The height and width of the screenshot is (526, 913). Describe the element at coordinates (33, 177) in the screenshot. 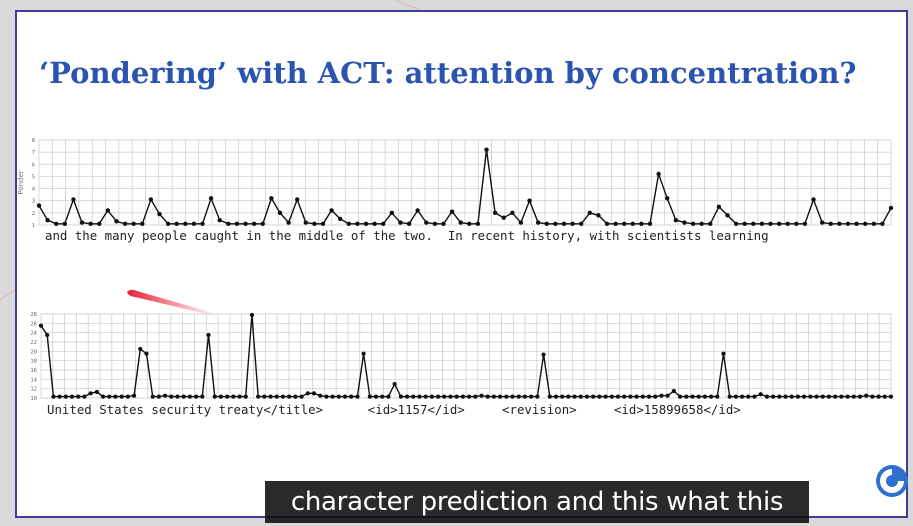

I see `y-tick-label: 5` at that location.